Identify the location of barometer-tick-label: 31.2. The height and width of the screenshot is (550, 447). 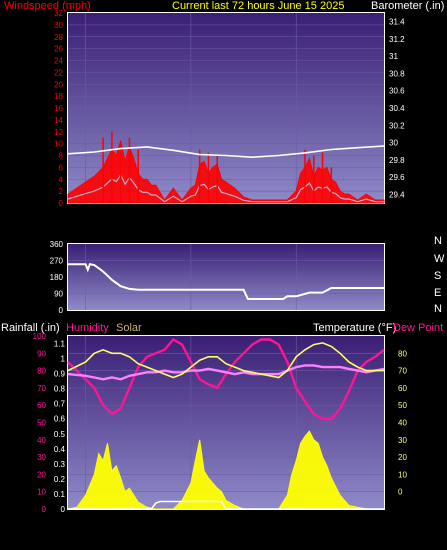
(397, 39).